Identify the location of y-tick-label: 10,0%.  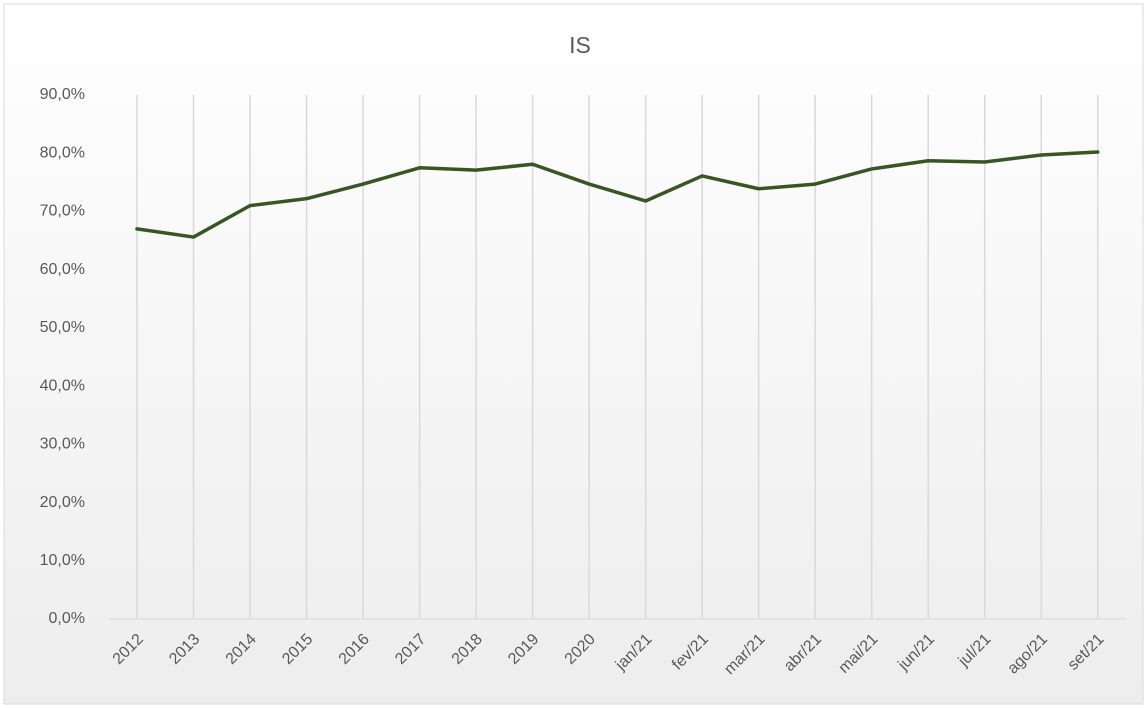
(62, 560).